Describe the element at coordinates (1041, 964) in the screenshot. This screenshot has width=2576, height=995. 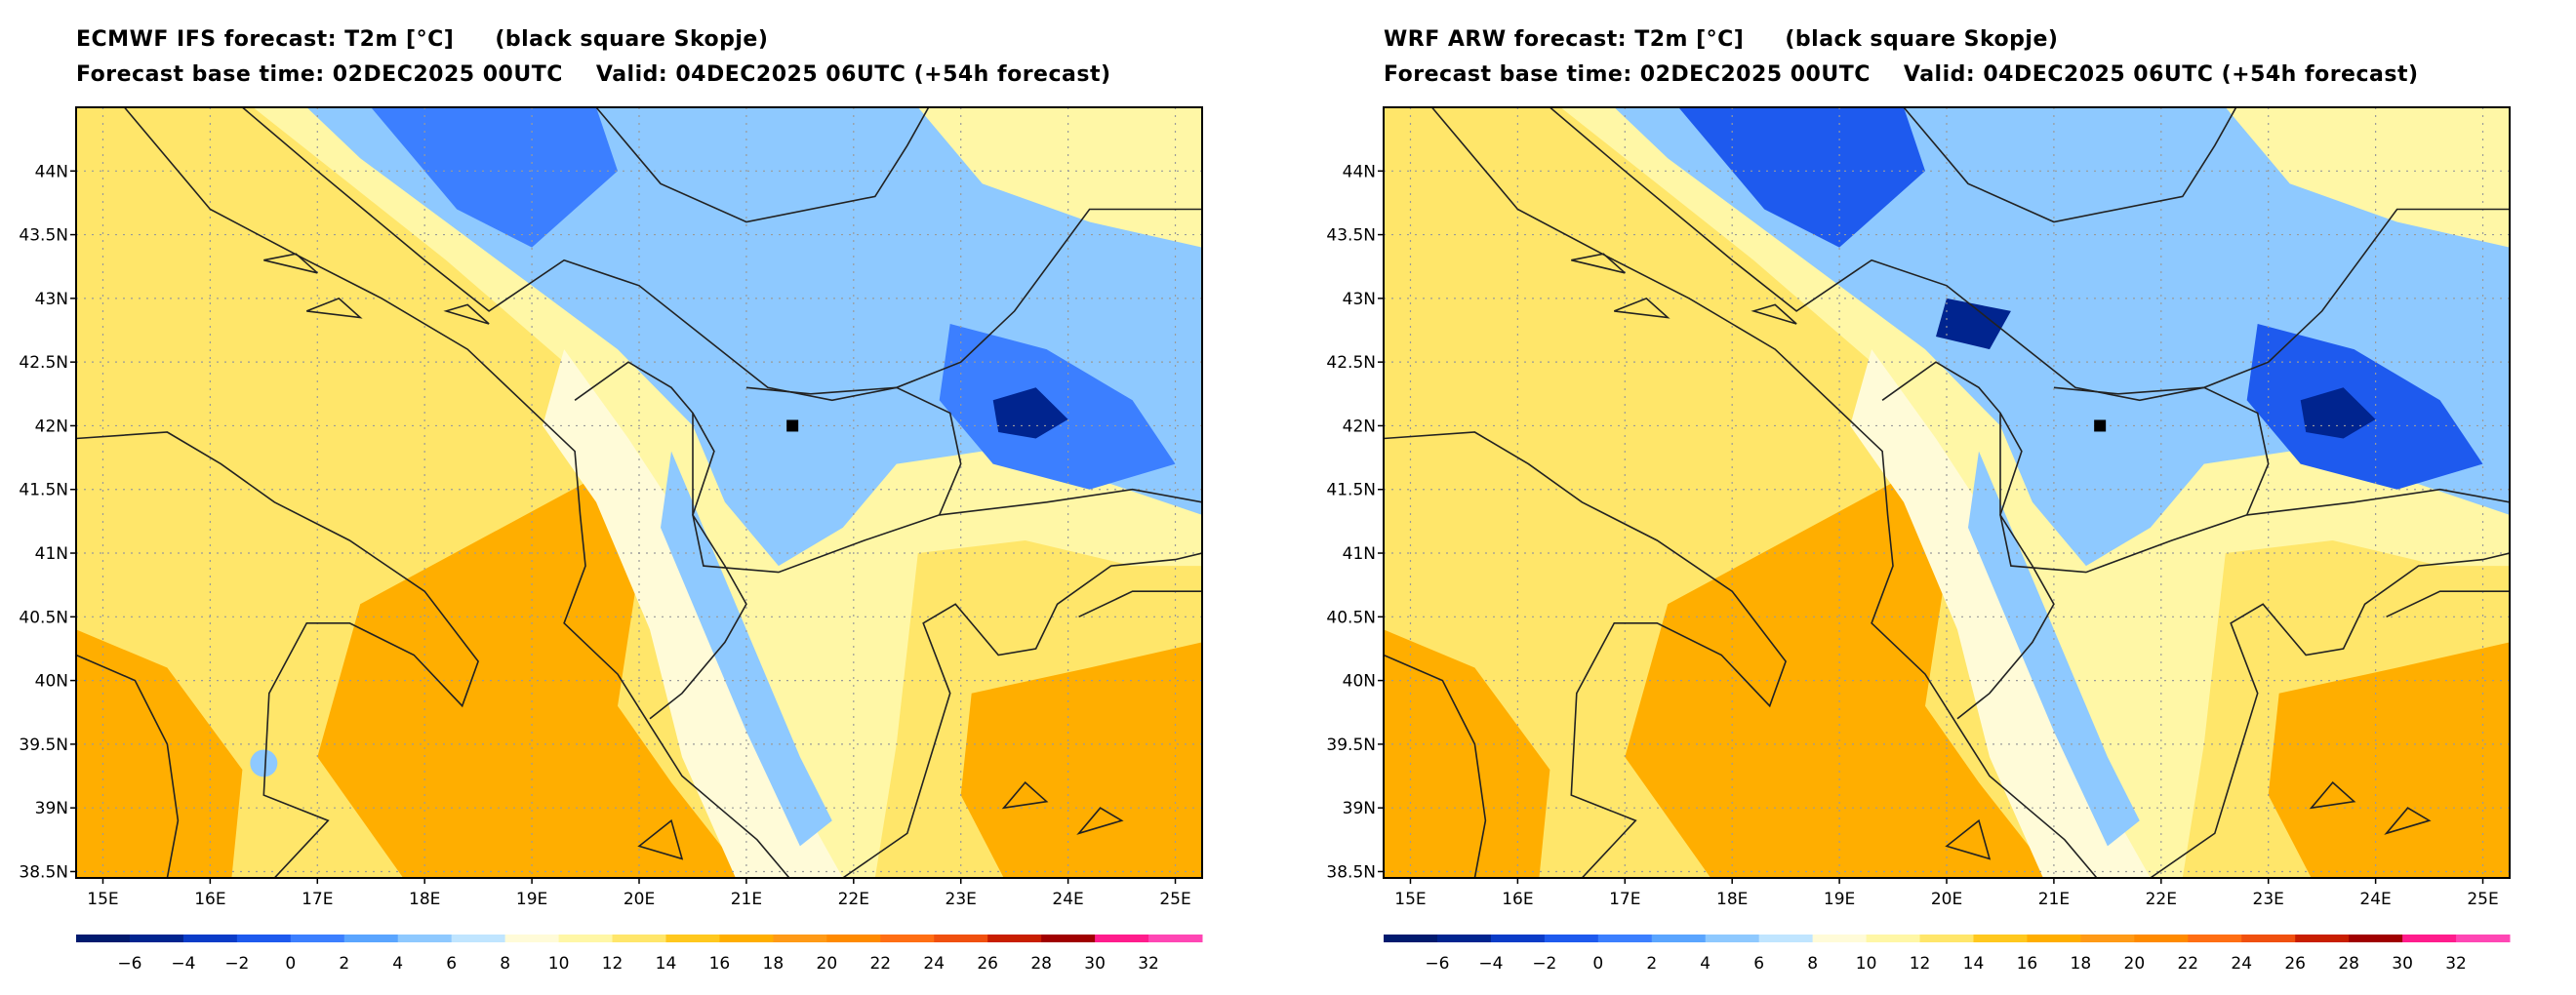
I see `colorbar-label: 28` at that location.